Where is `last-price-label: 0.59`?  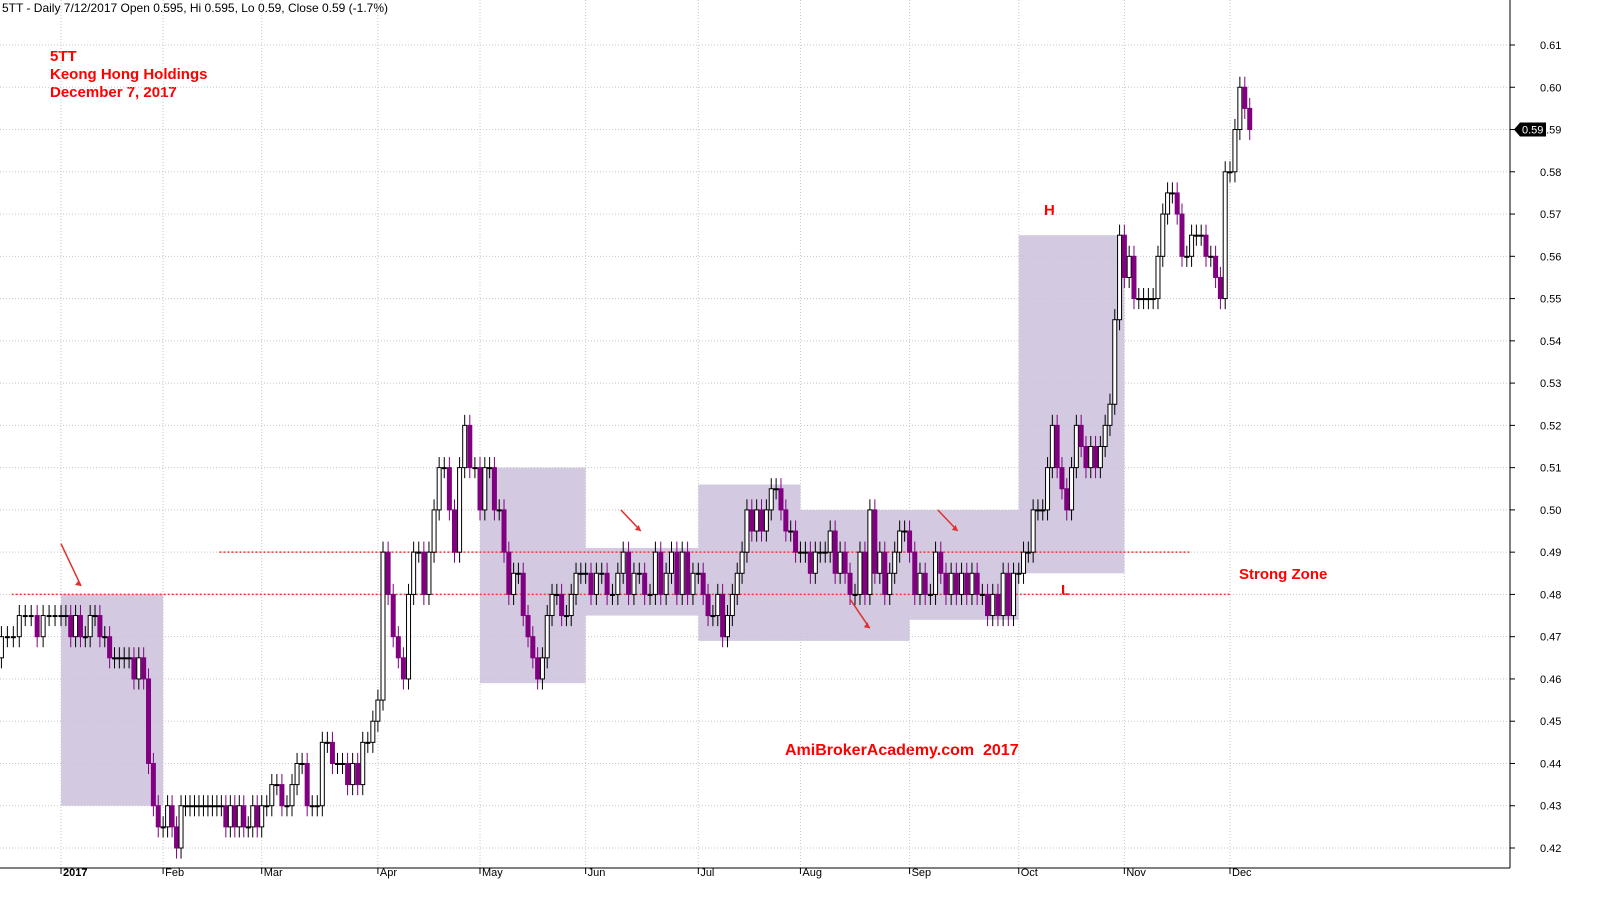 last-price-label: 0.59 is located at coordinates (1532, 131).